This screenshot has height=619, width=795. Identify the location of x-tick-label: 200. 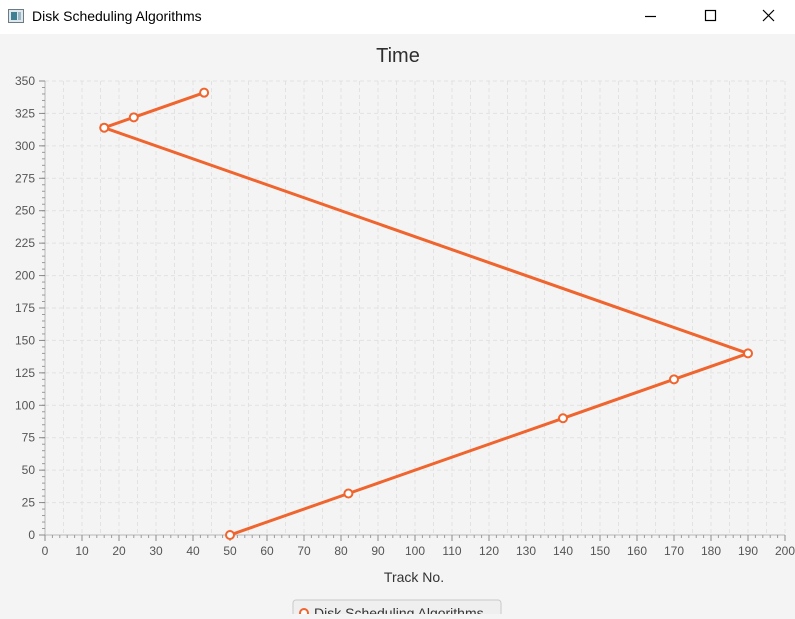
(785, 551).